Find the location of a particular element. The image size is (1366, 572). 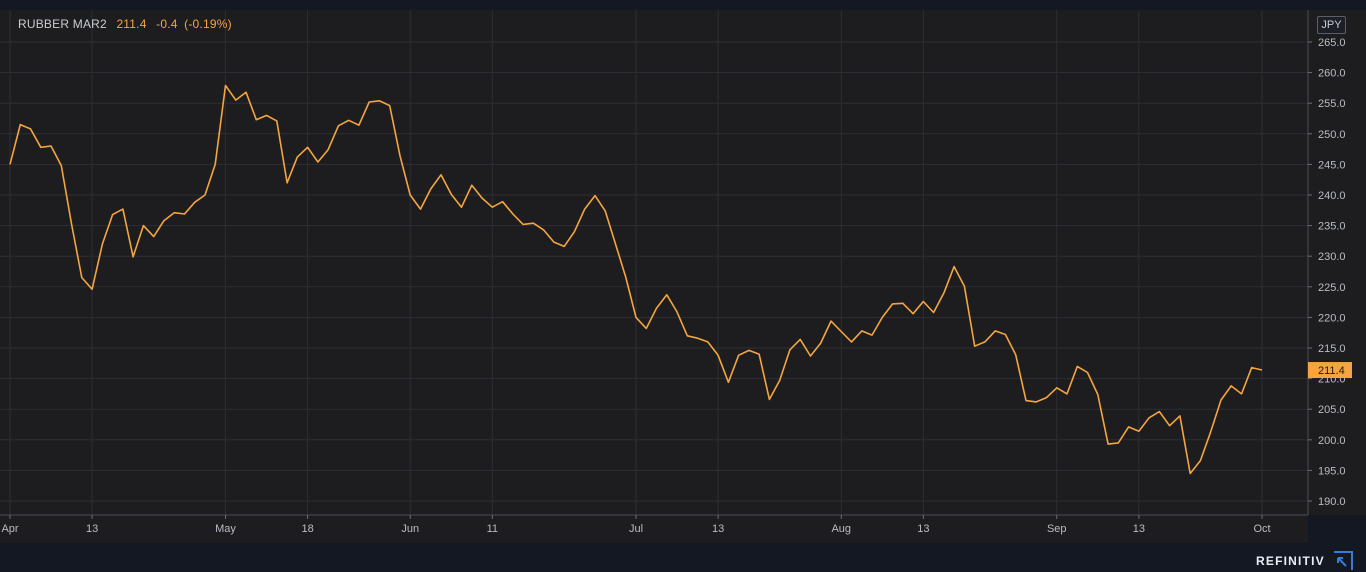

y-tick-label: 250.0 is located at coordinates (1332, 135).